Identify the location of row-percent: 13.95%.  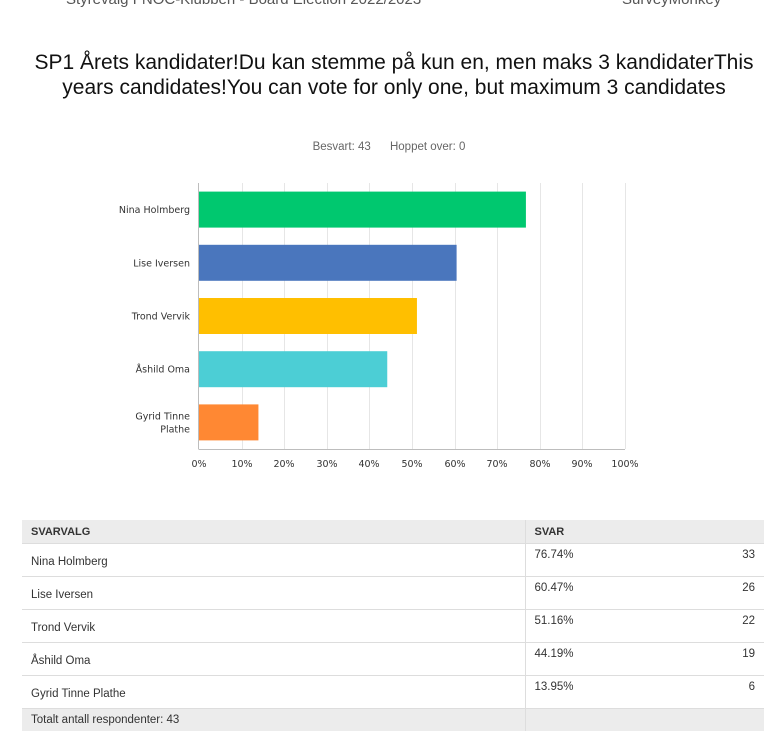
(585, 692).